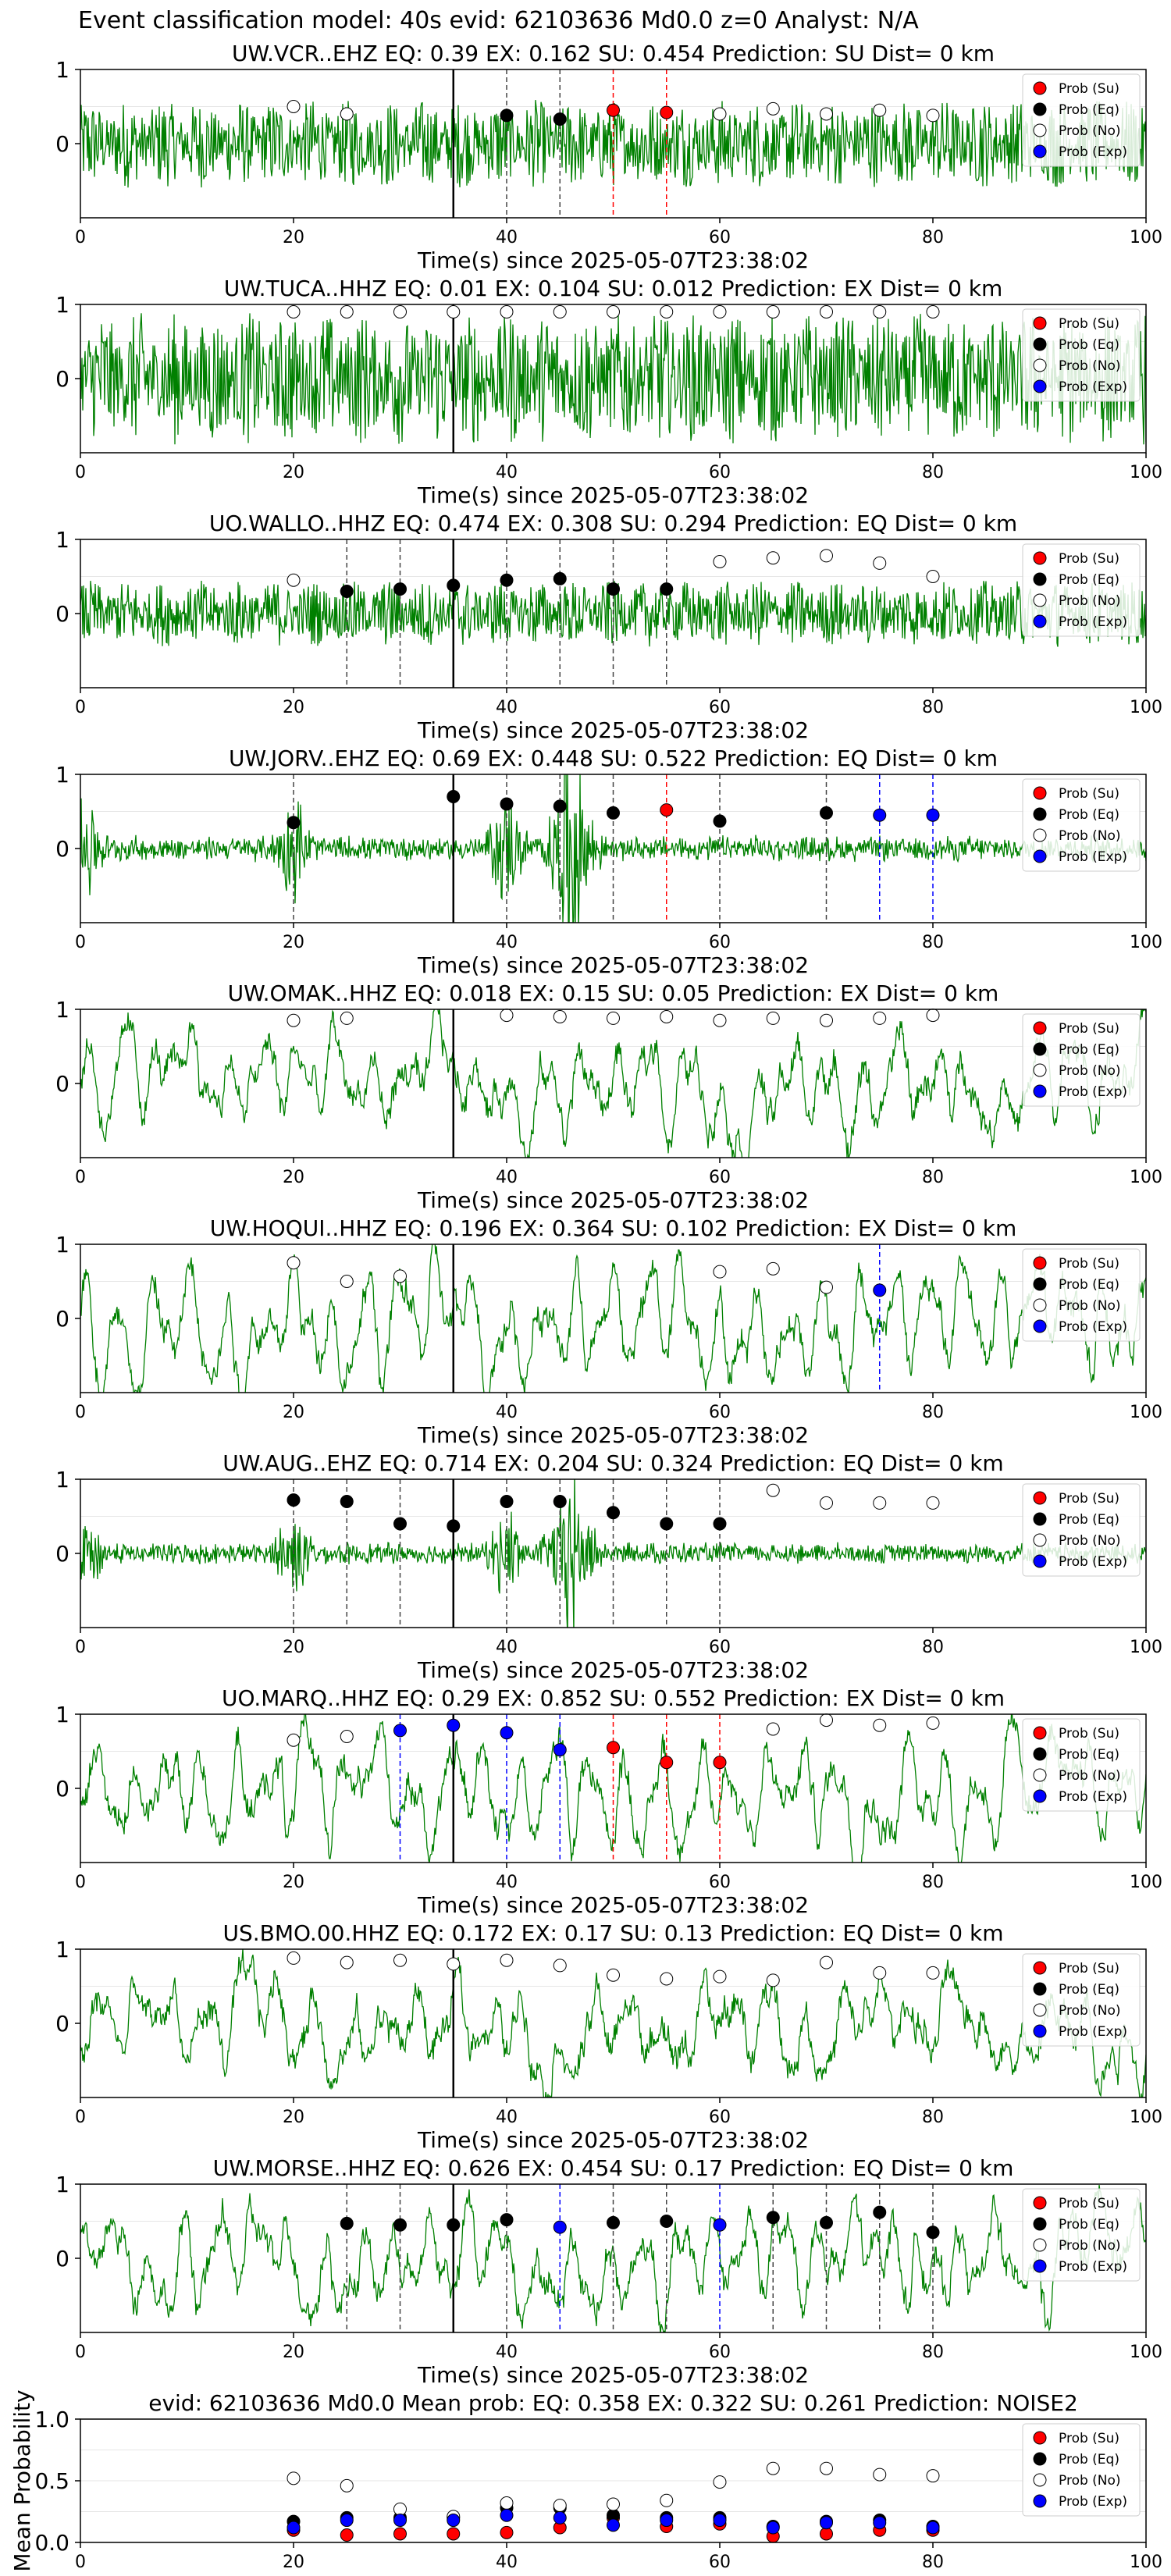 Image resolution: width=1171 pixels, height=2576 pixels. I want to click on panel-mean-legend-label-no: Prob (No), so click(1090, 2481).